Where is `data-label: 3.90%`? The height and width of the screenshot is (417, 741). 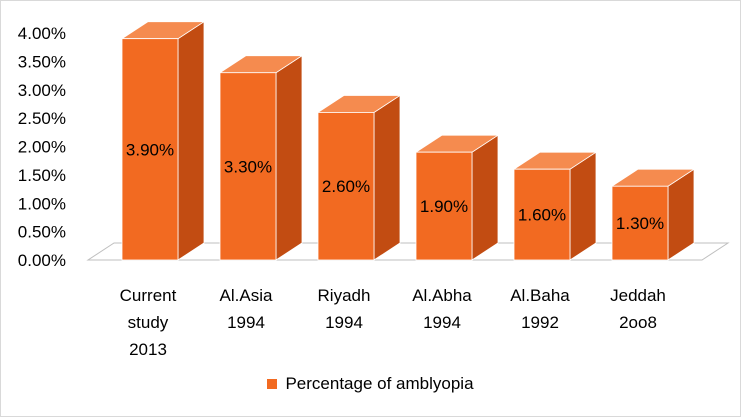 data-label: 3.90% is located at coordinates (150, 149).